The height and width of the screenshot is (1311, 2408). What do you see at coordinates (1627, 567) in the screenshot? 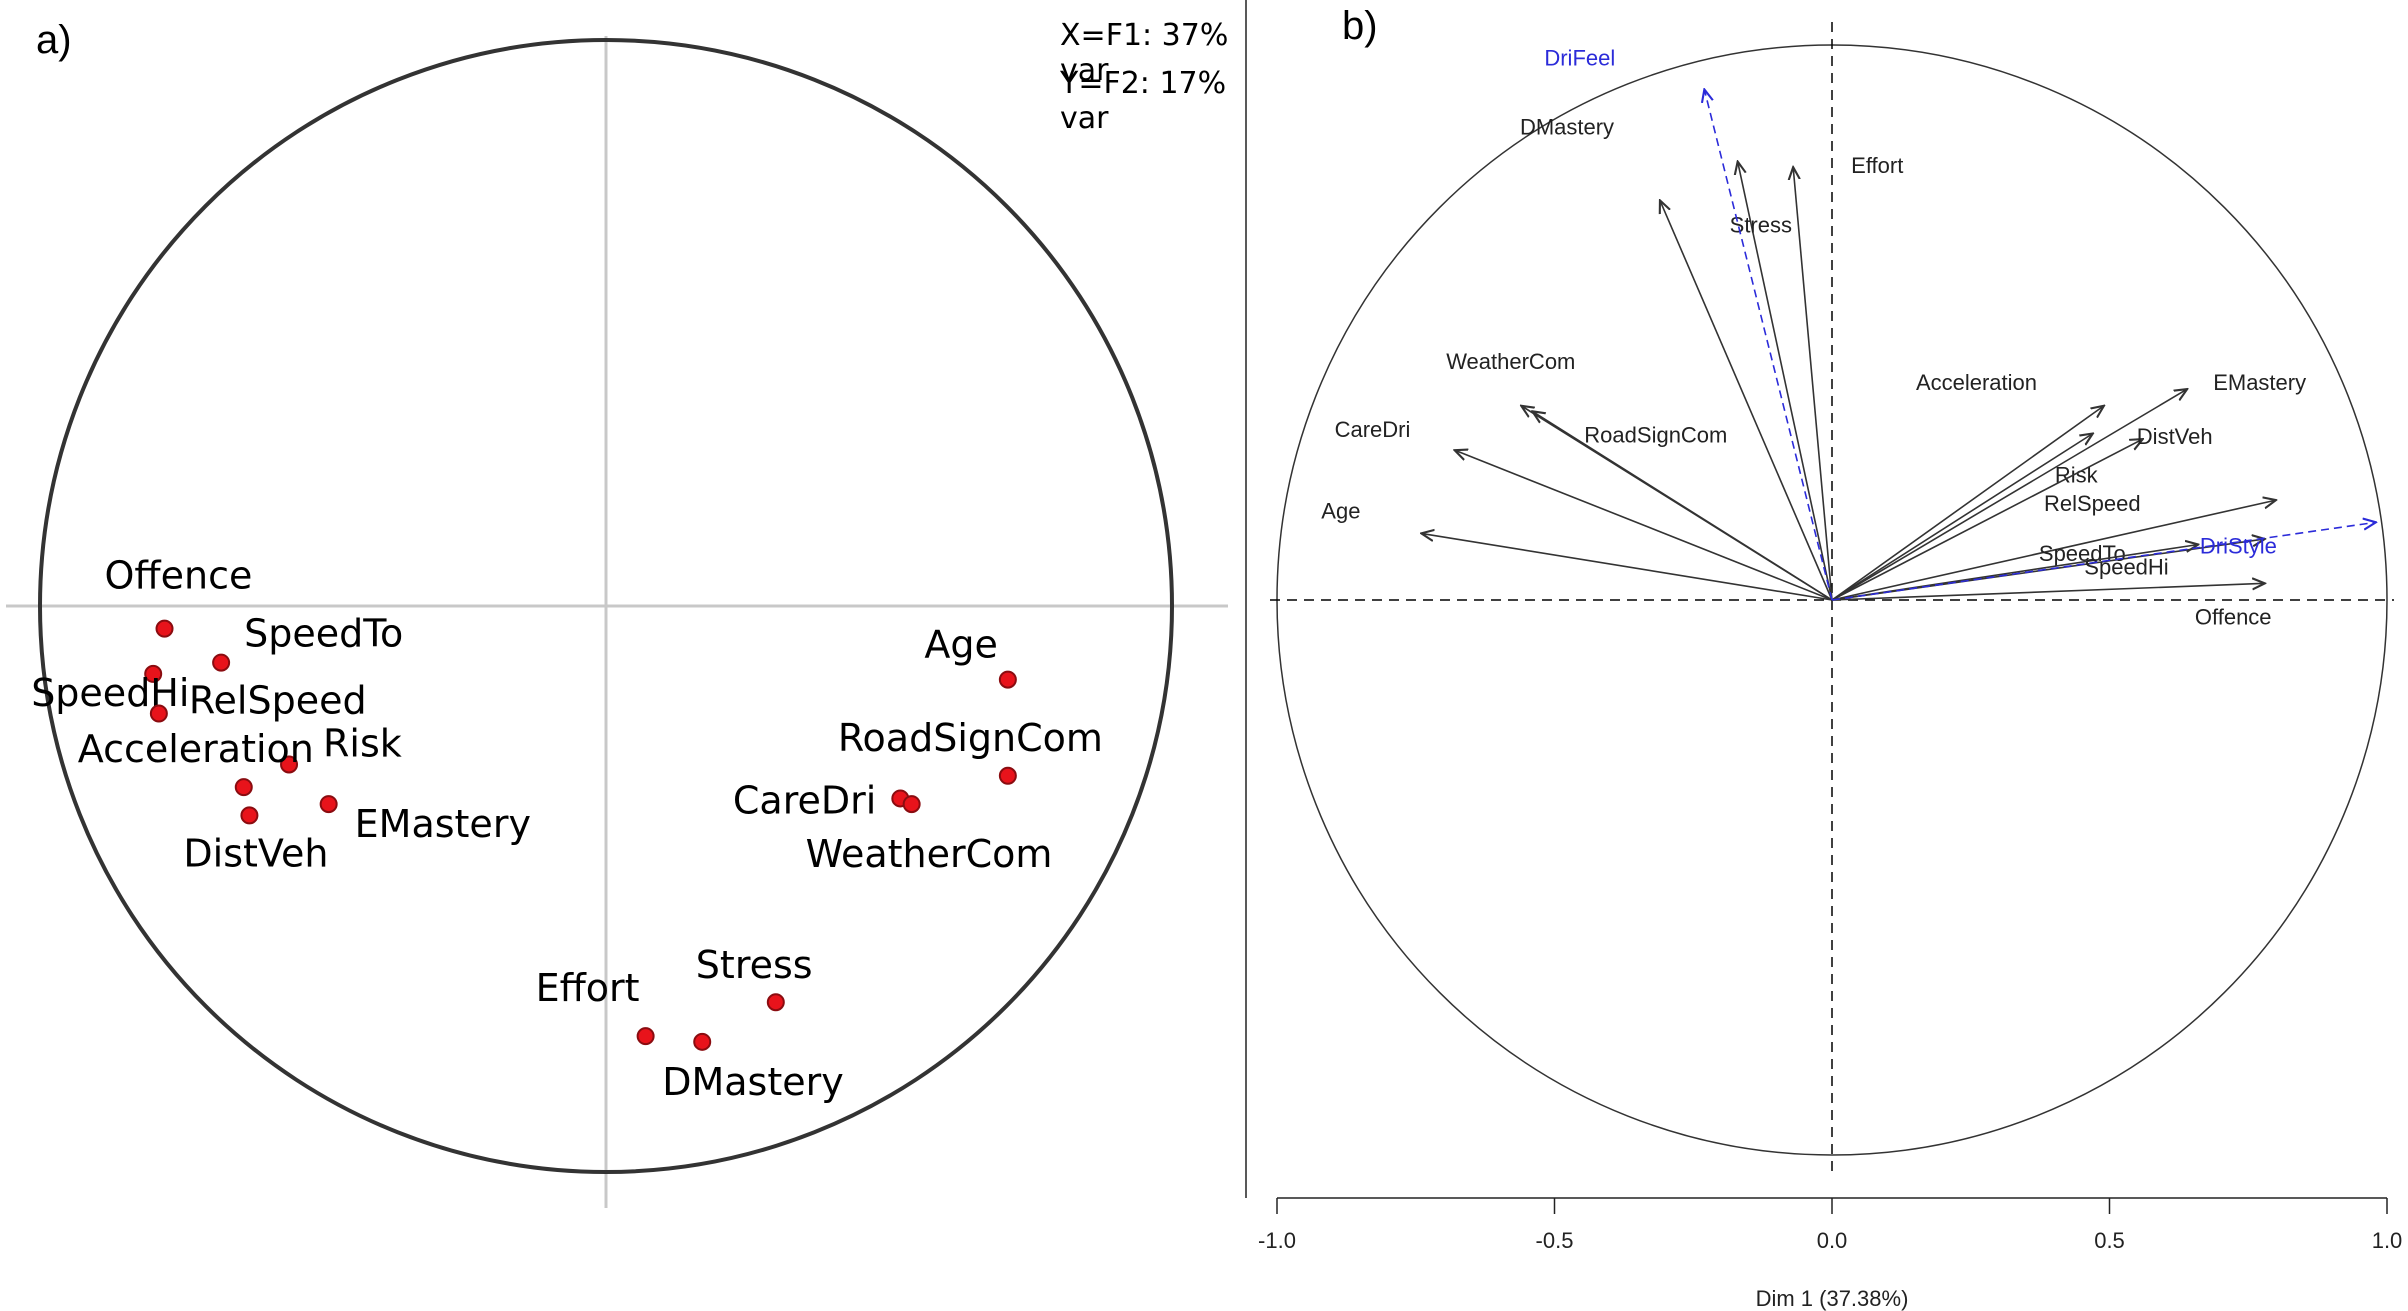
I see `arrow-age` at bounding box center [1627, 567].